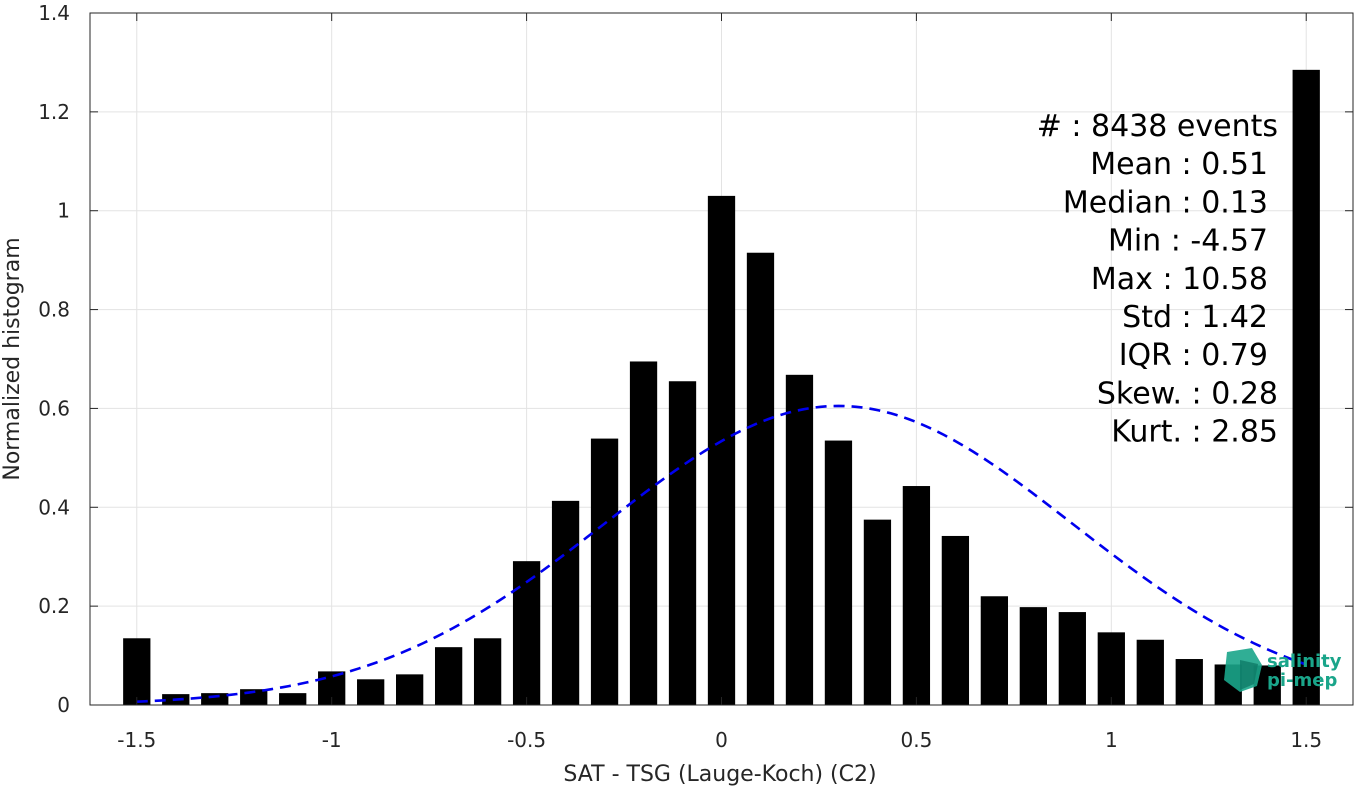  Describe the element at coordinates (1188, 241) in the screenshot. I see `stat-line: Min : -4.57` at that location.